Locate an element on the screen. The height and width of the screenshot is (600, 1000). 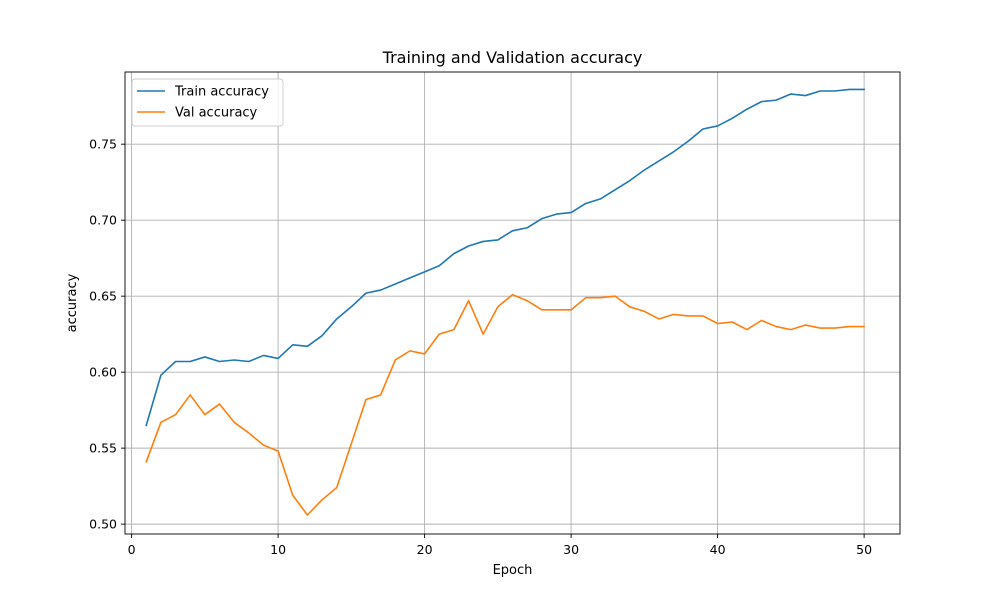
y-tick-label: 0.70 is located at coordinates (103, 220).